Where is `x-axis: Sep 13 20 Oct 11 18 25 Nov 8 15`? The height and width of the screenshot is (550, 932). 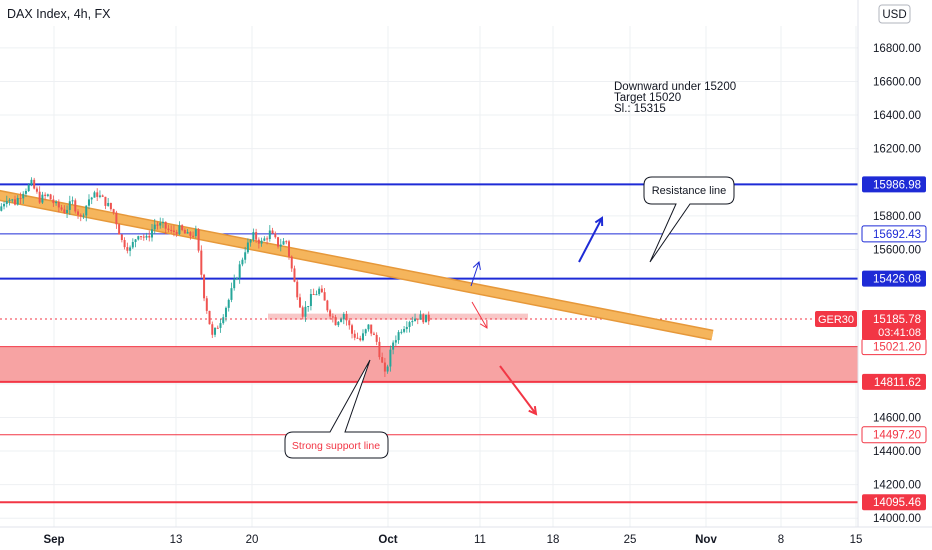 x-axis: Sep 13 20 Oct 11 18 25 Nov 8 15 is located at coordinates (466, 538).